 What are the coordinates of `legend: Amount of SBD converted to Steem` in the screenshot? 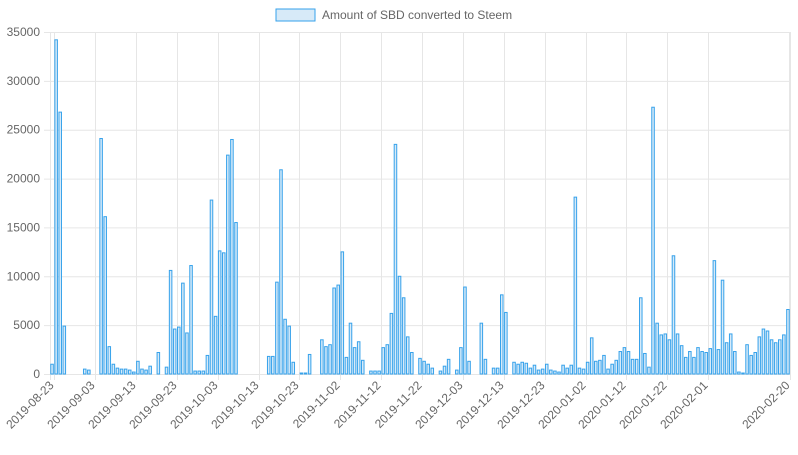 It's located at (393, 15).